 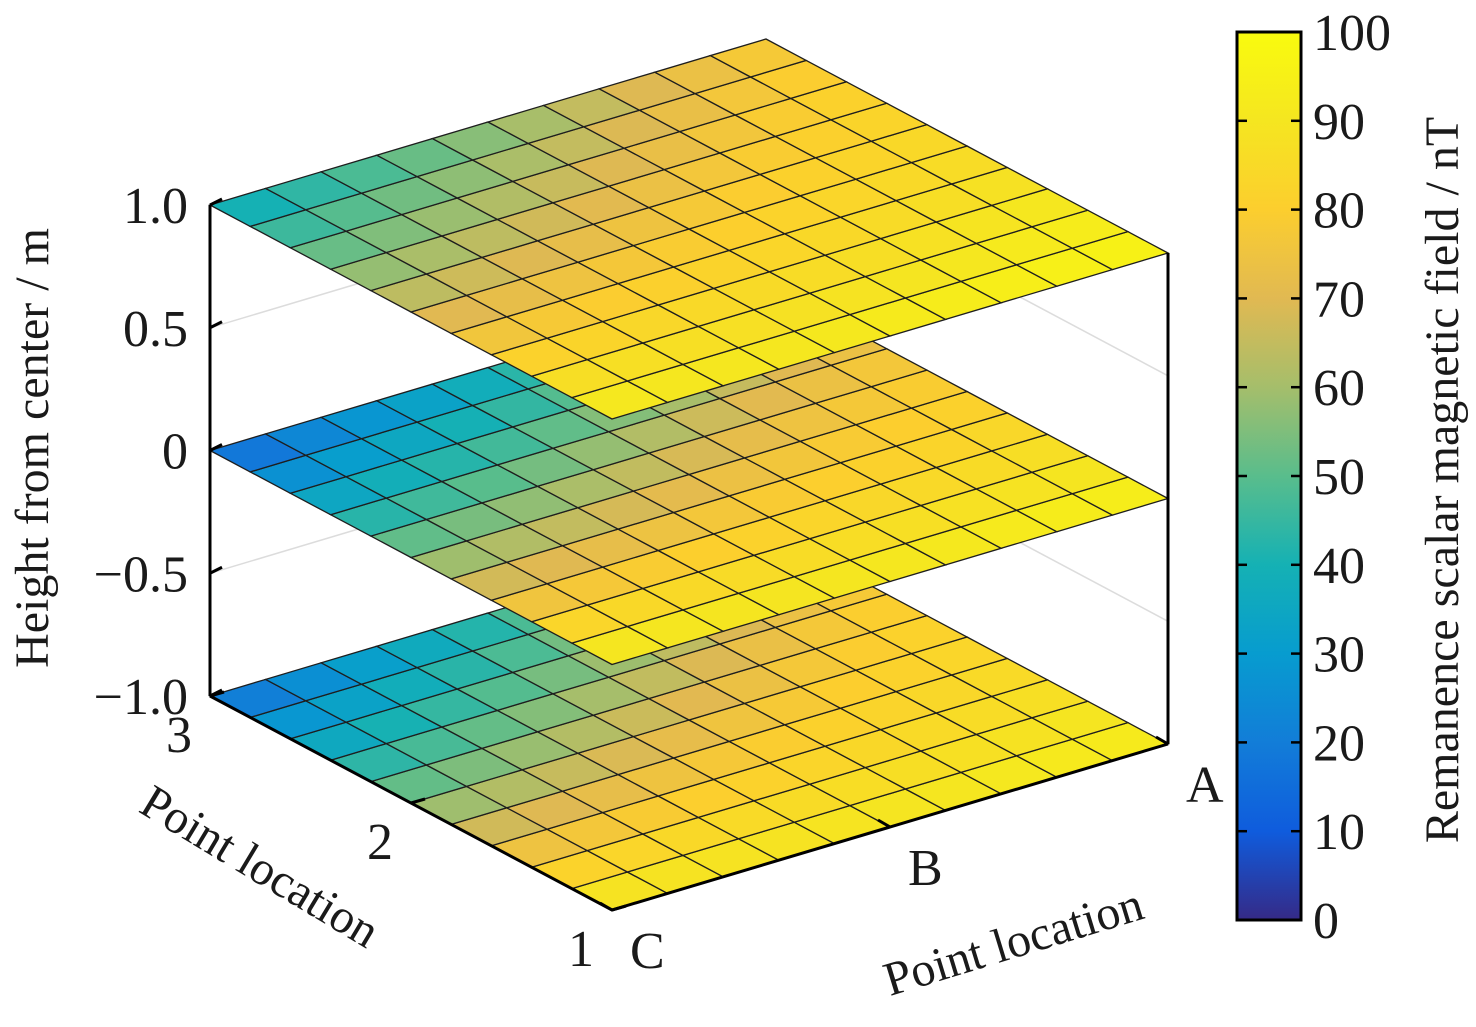 I want to click on y-axis-label: Point location, so click(x=259, y=866).